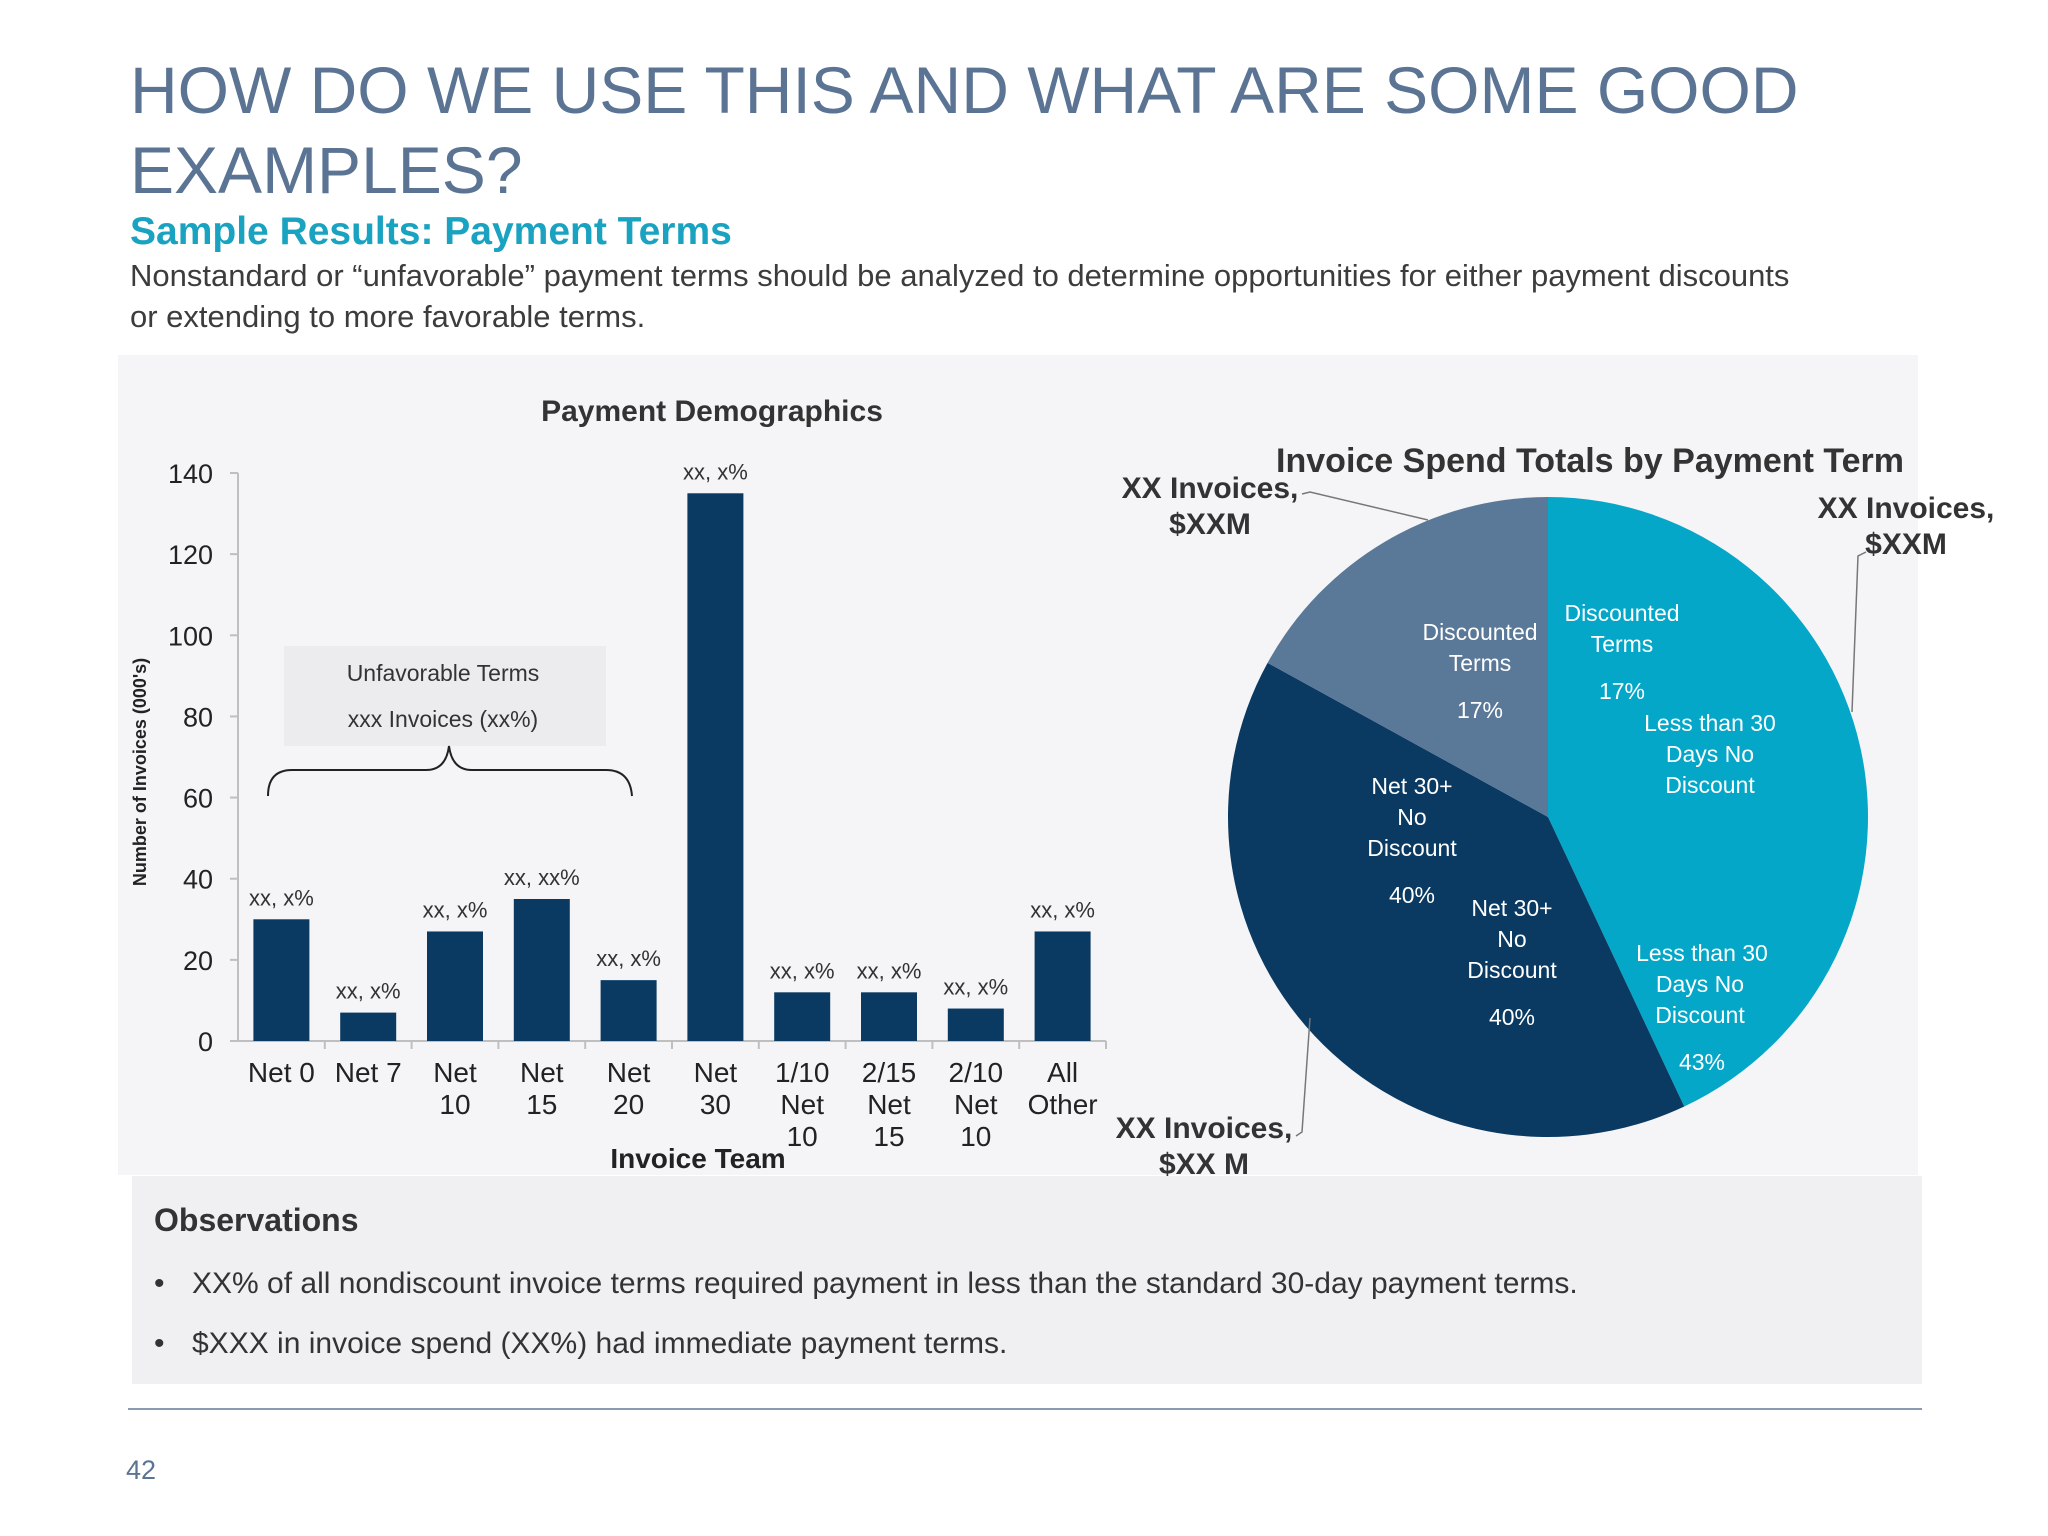  Describe the element at coordinates (431, 231) in the screenshot. I see `section-subtitle: Sample Results: Payment Terms` at that location.